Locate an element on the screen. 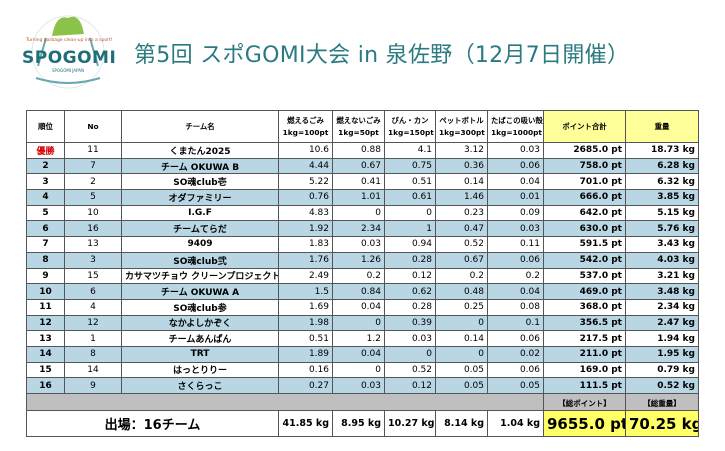 The image size is (725, 451). cell-nonburnable: 1.26 is located at coordinates (358, 260).